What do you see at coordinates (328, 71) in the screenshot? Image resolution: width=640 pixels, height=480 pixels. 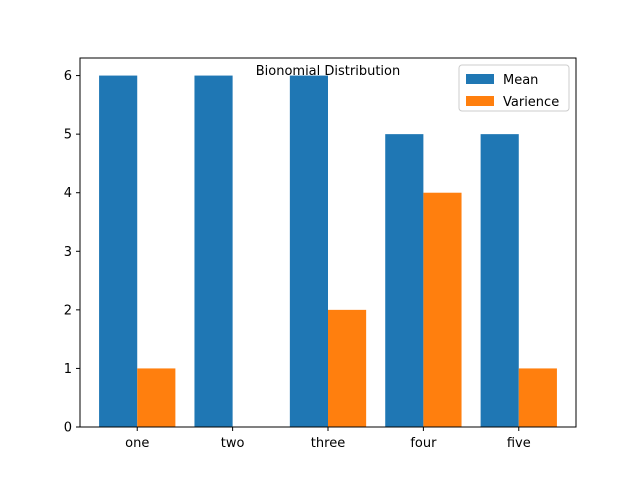 I see `chart-title: Bionomial Distribution` at bounding box center [328, 71].